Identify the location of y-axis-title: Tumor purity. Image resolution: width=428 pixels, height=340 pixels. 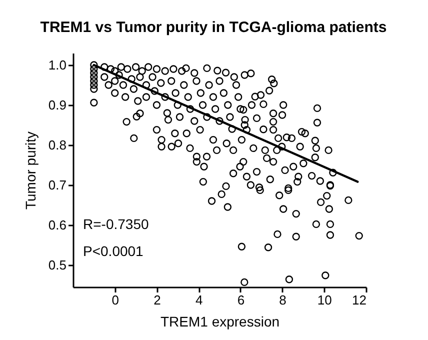
(30, 170).